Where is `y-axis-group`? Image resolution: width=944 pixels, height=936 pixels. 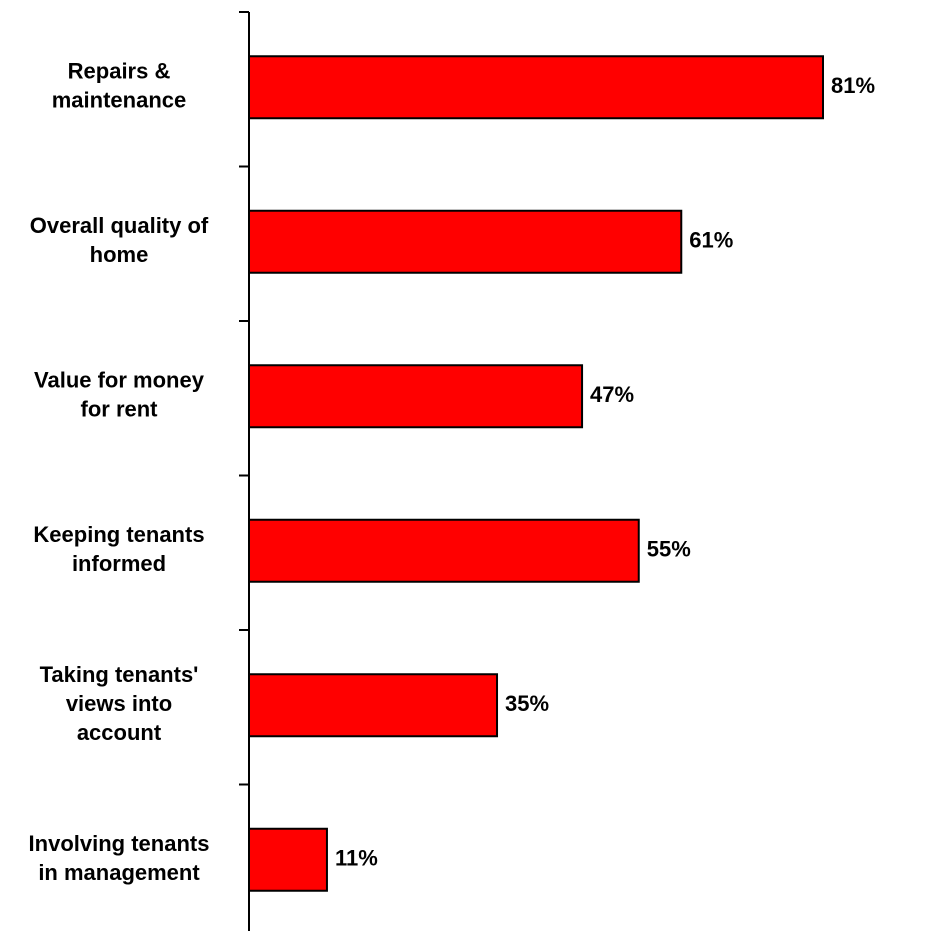
y-axis-group is located at coordinates (244, 471).